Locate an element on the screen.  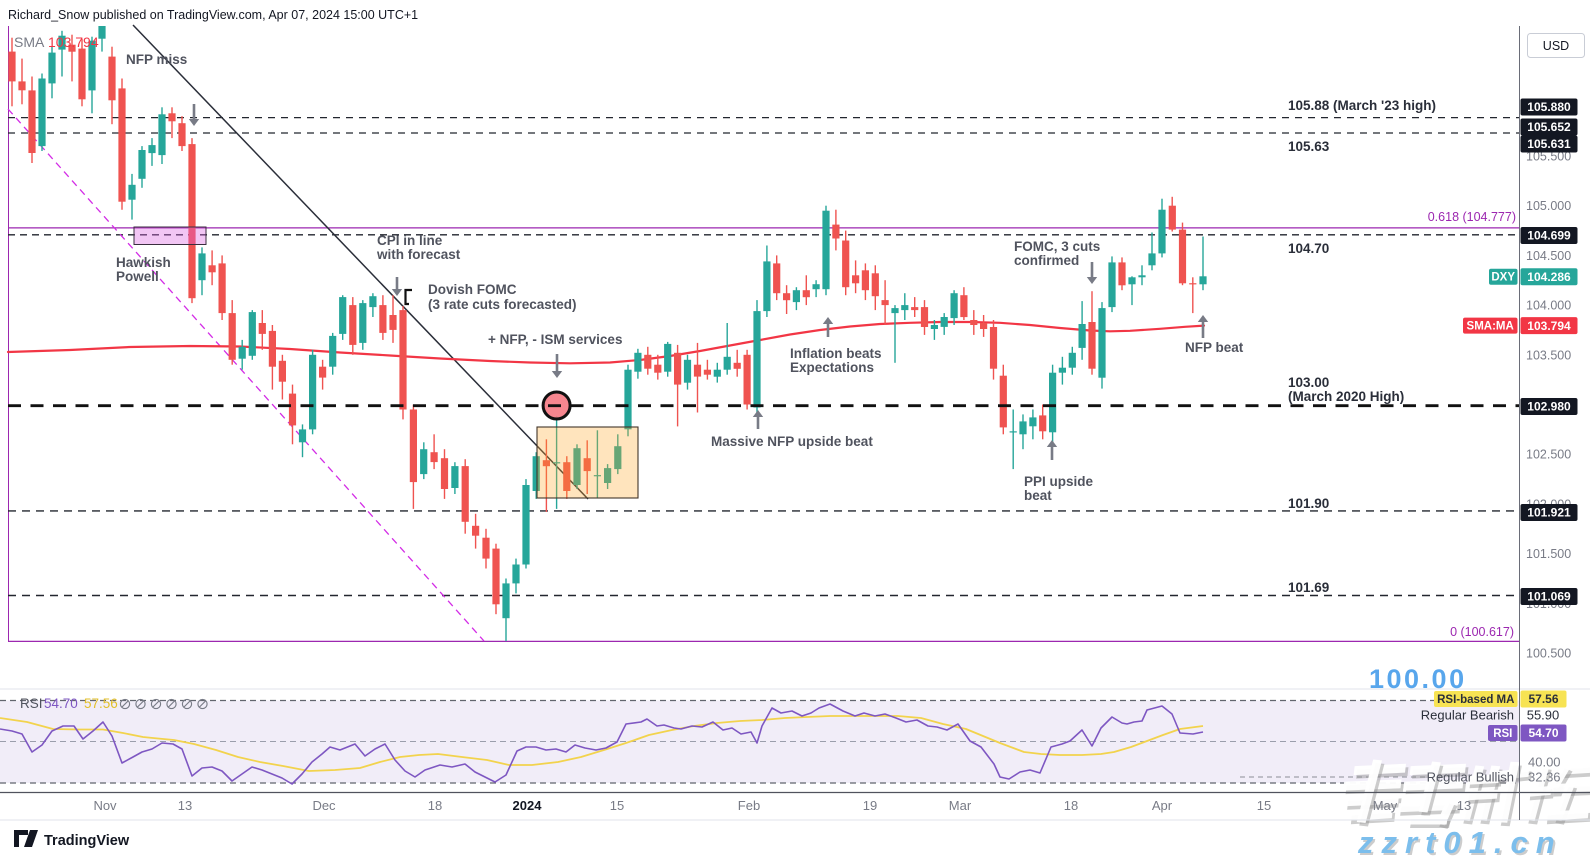
svg-text: Hawkish is located at coordinates (143, 262).